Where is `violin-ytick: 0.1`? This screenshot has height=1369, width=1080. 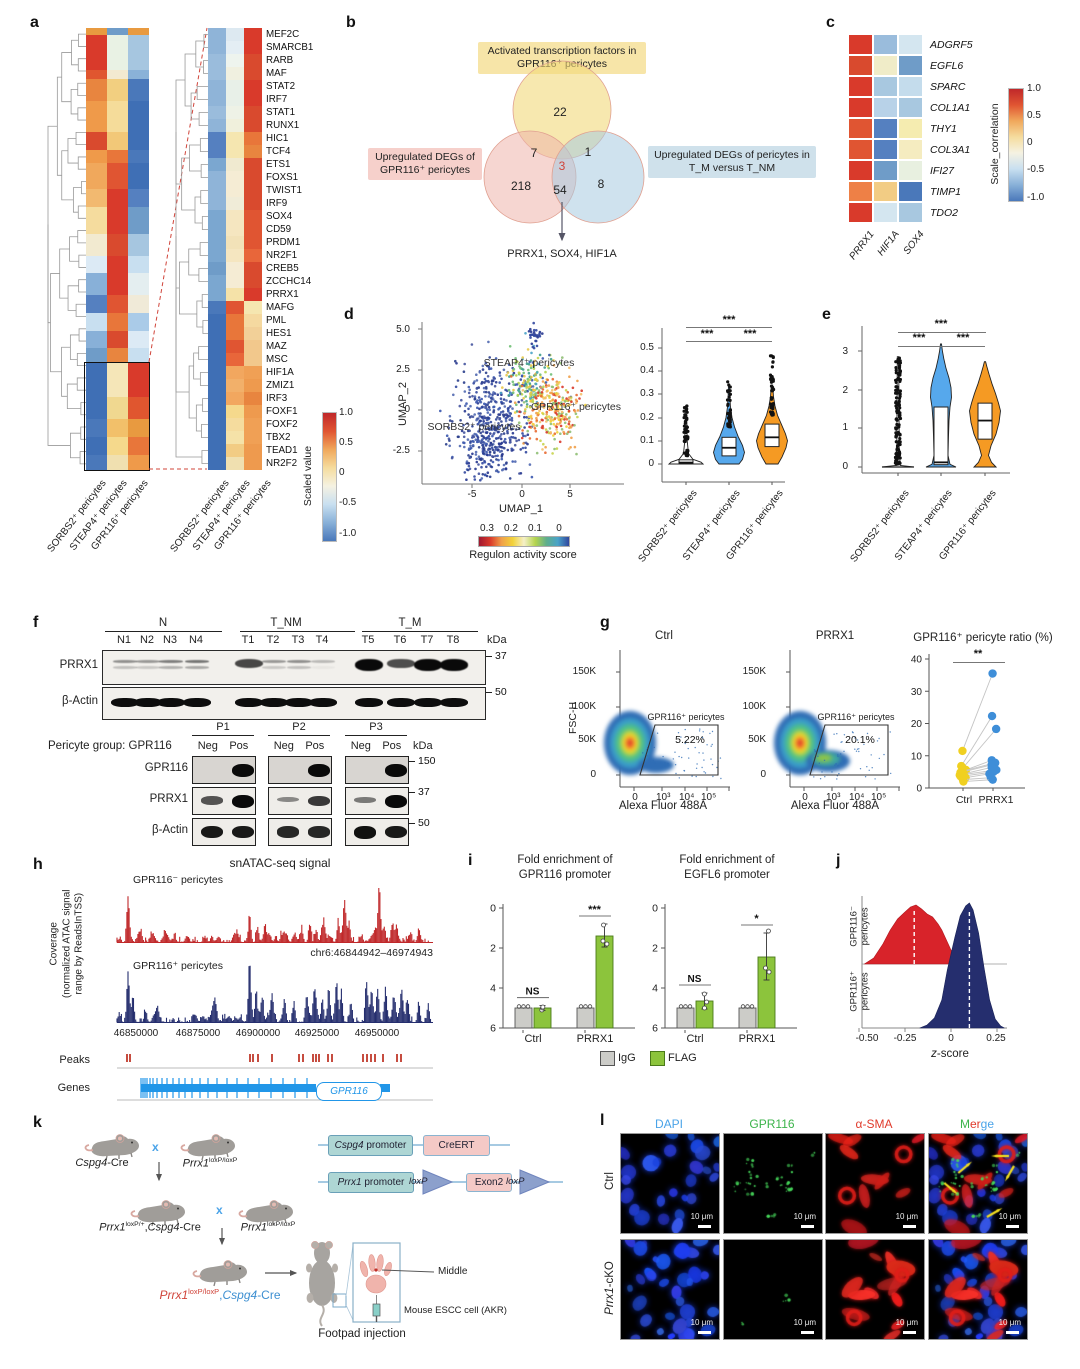
violin-ytick: 0.1 is located at coordinates (647, 440).